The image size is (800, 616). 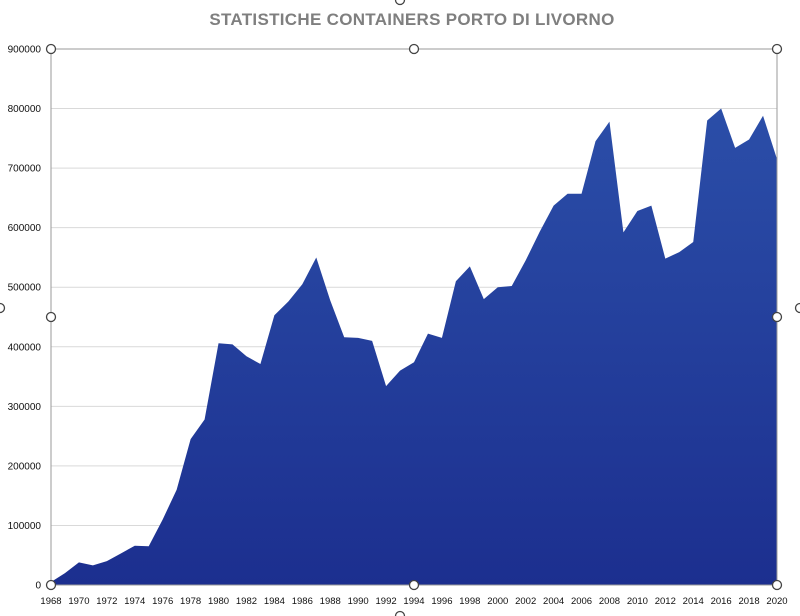 I want to click on x-tick-label: 1996, so click(x=441, y=601).